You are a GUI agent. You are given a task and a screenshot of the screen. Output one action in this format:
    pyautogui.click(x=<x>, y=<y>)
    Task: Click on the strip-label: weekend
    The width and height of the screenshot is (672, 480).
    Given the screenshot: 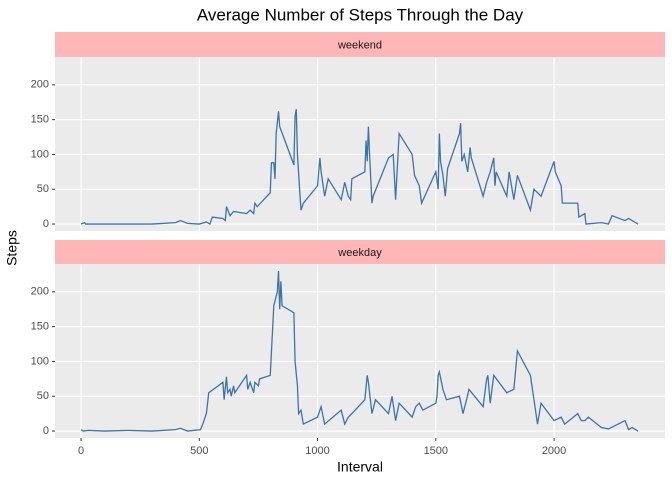 What is the action you would take?
    pyautogui.click(x=359, y=45)
    